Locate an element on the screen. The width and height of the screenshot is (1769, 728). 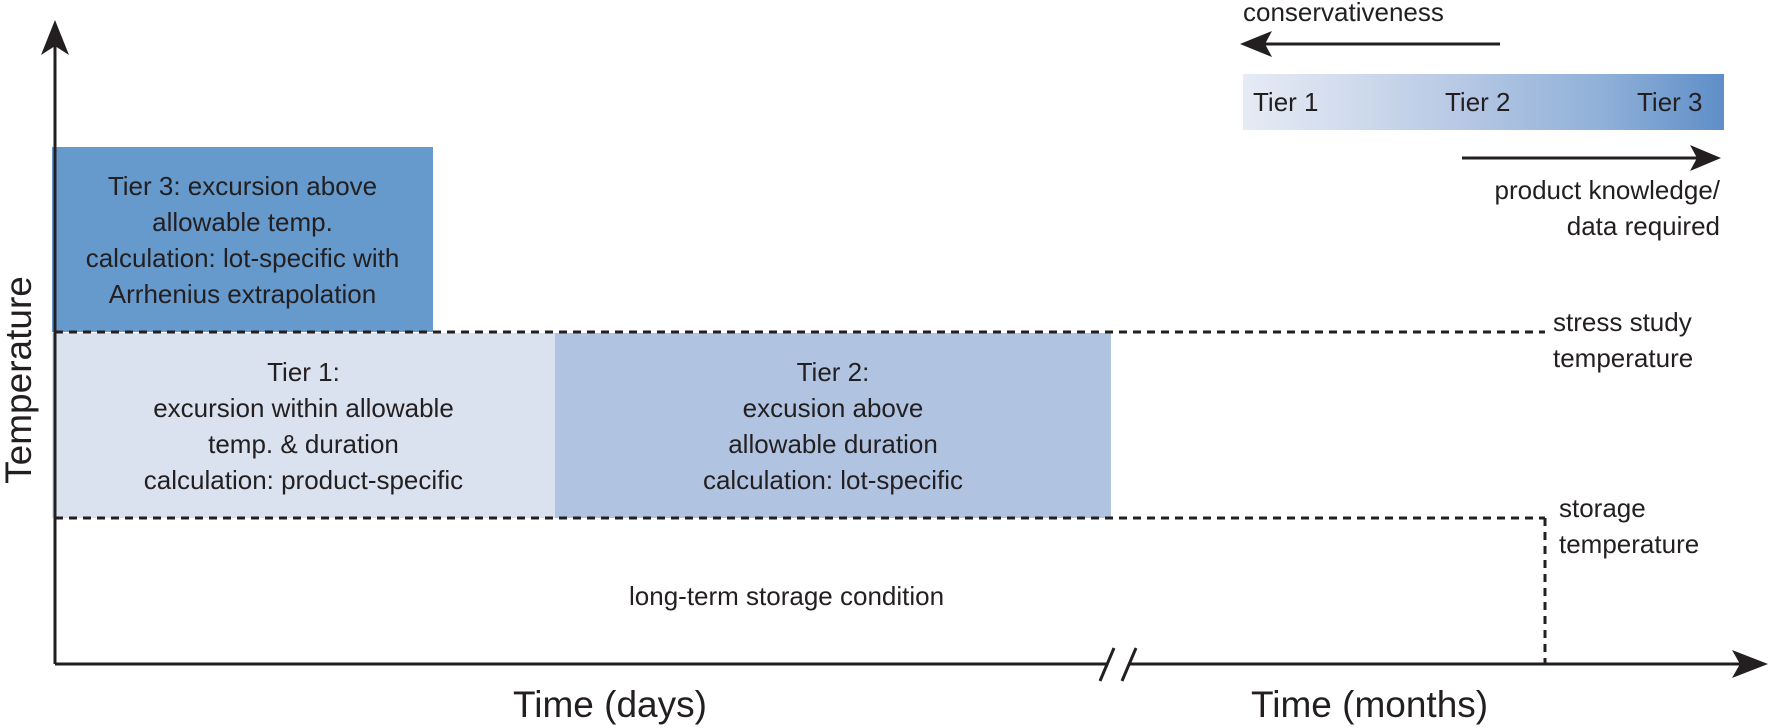
tier3-line-1: Tier 3: excursion above is located at coordinates (242, 185).